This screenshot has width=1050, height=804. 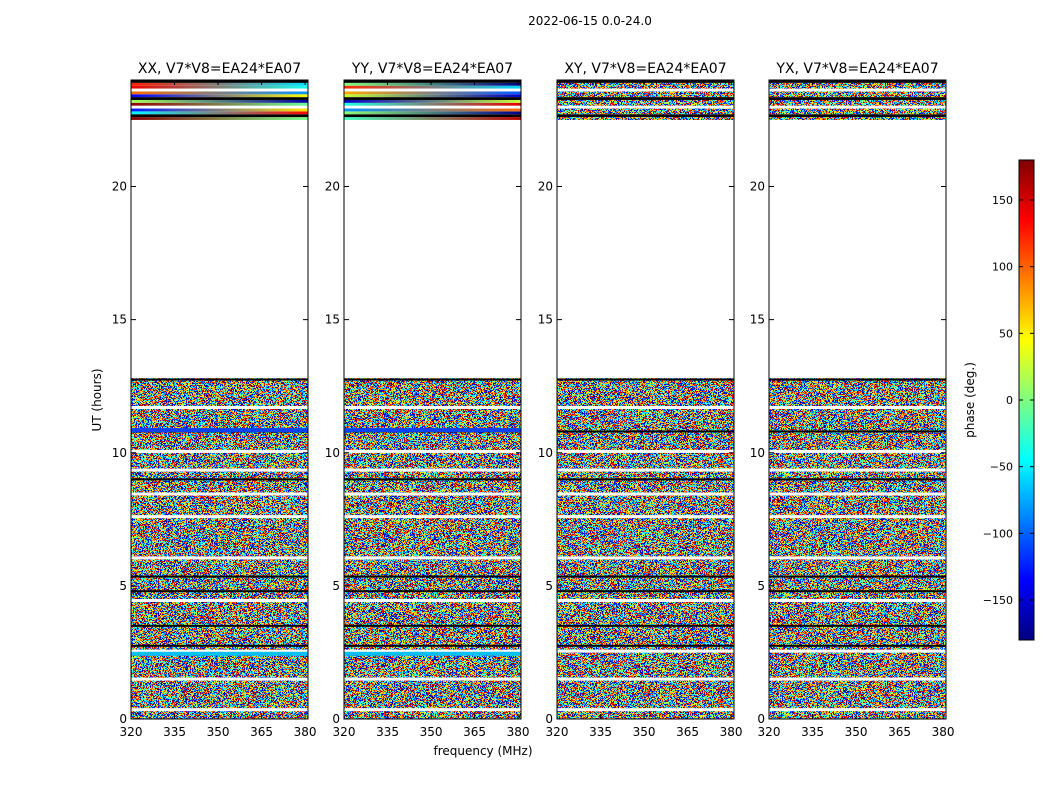 What do you see at coordinates (590, 21) in the screenshot?
I see `figure-suptitle: 2022-06-15 0.0-24.0` at bounding box center [590, 21].